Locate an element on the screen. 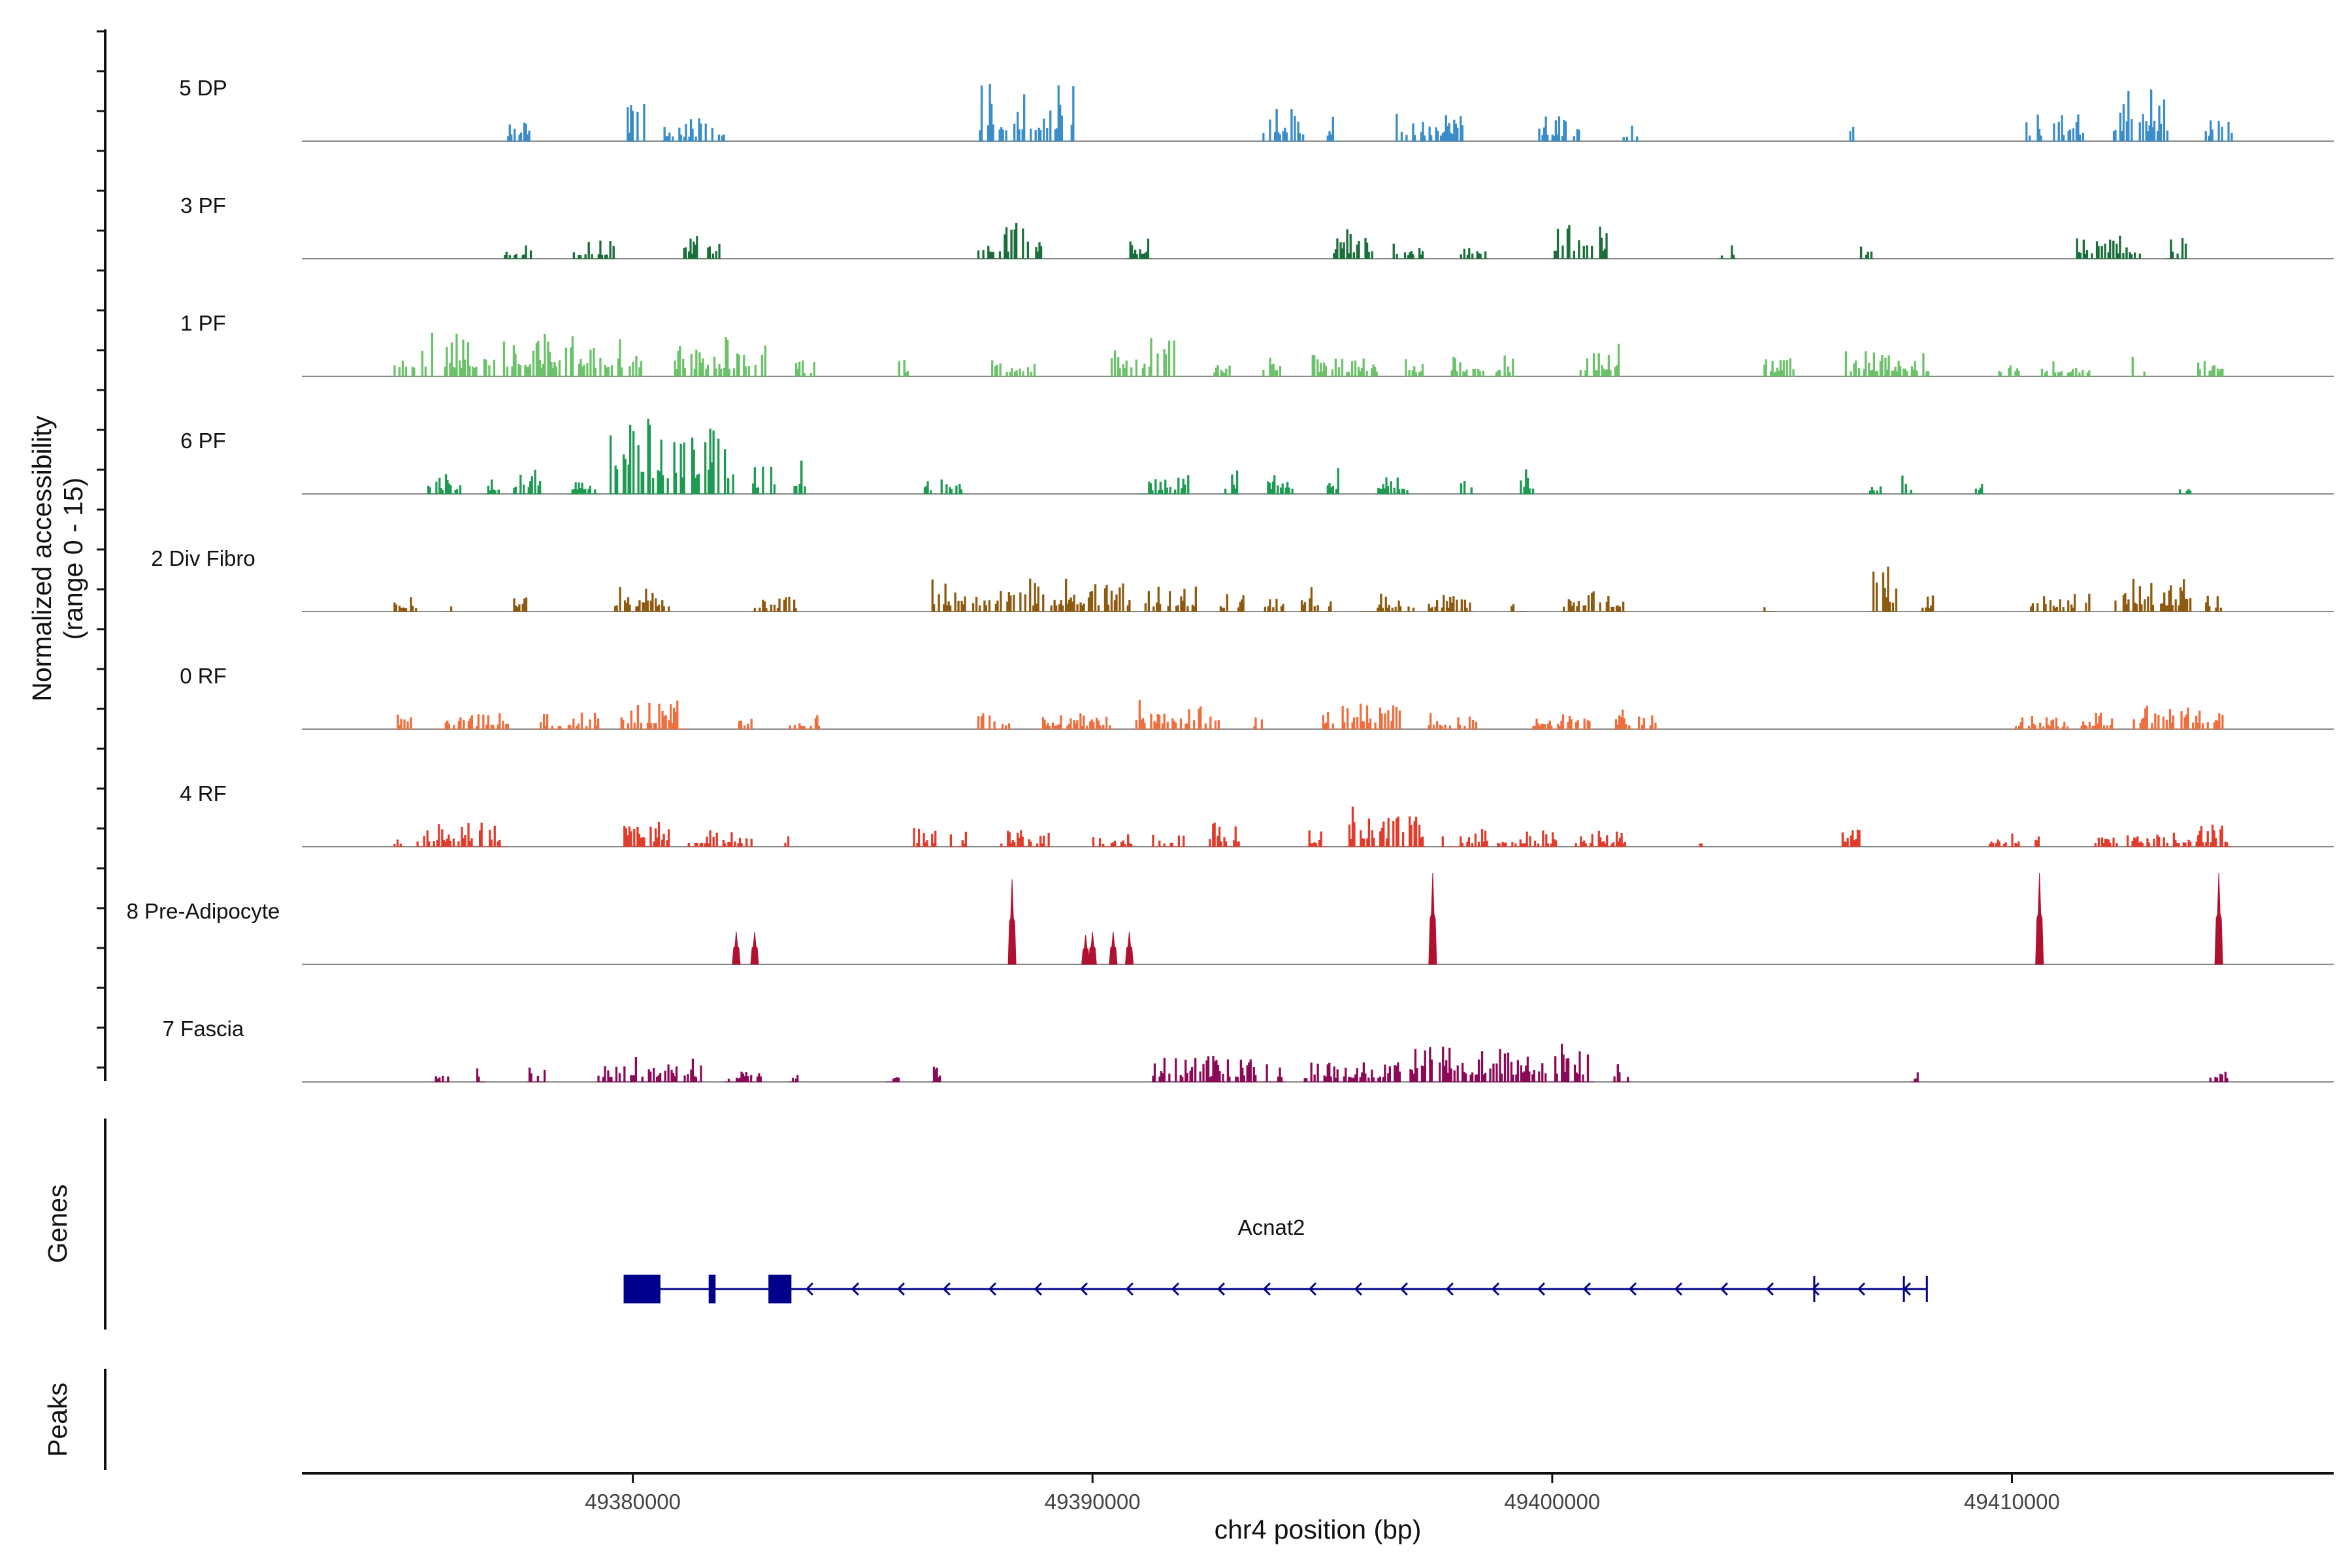  genes-panel: Genes Acnat2 is located at coordinates (985, 1224).